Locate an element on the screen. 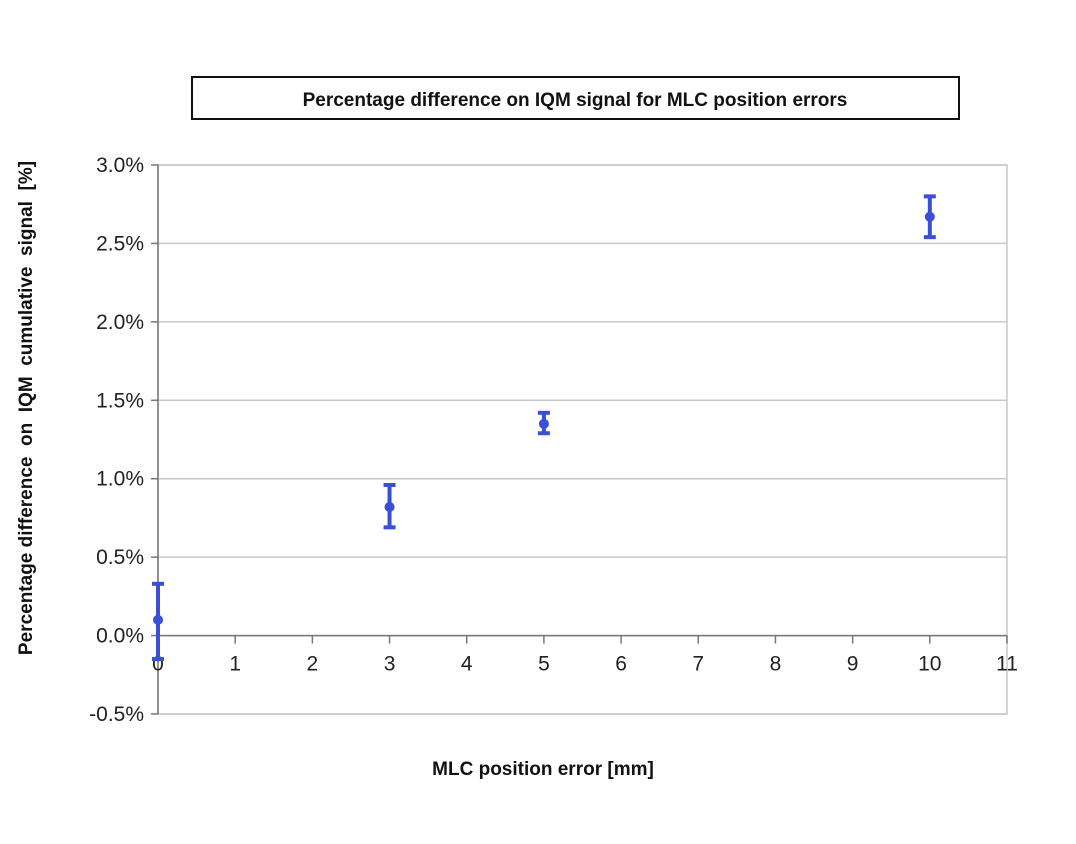 The image size is (1076, 844). y-tick-label: 0.0% is located at coordinates (120, 636).